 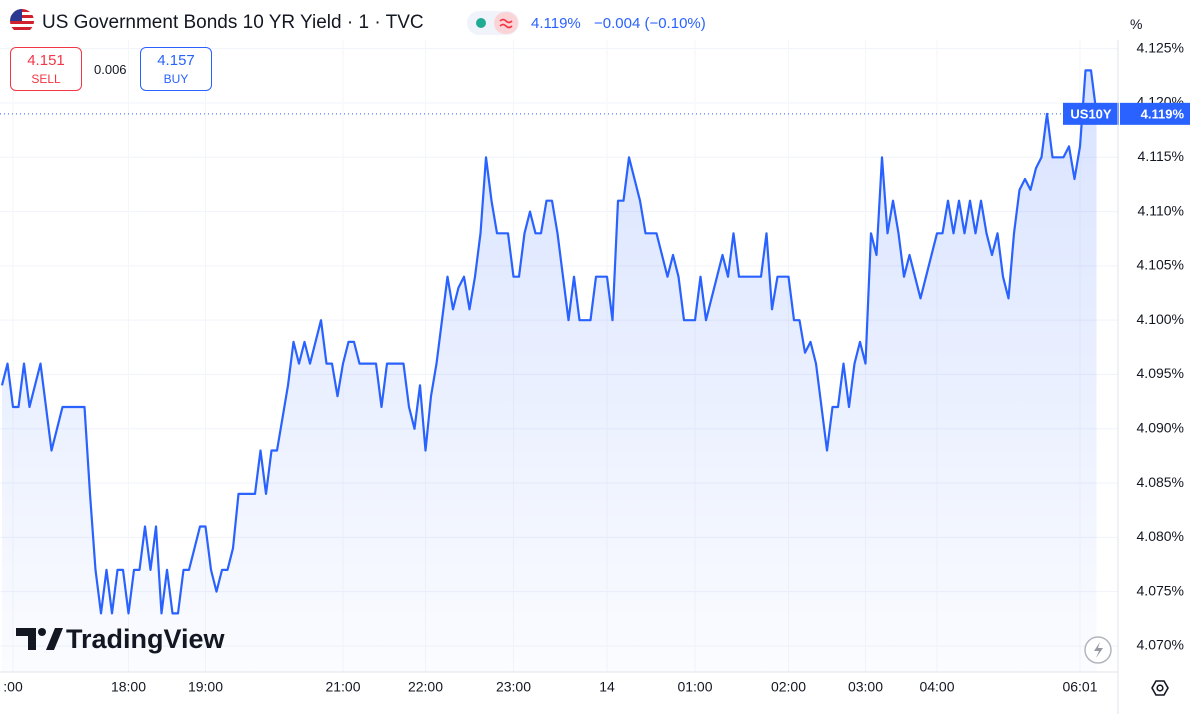 I want to click on y-tick-label: 4.100%, so click(x=1160, y=319).